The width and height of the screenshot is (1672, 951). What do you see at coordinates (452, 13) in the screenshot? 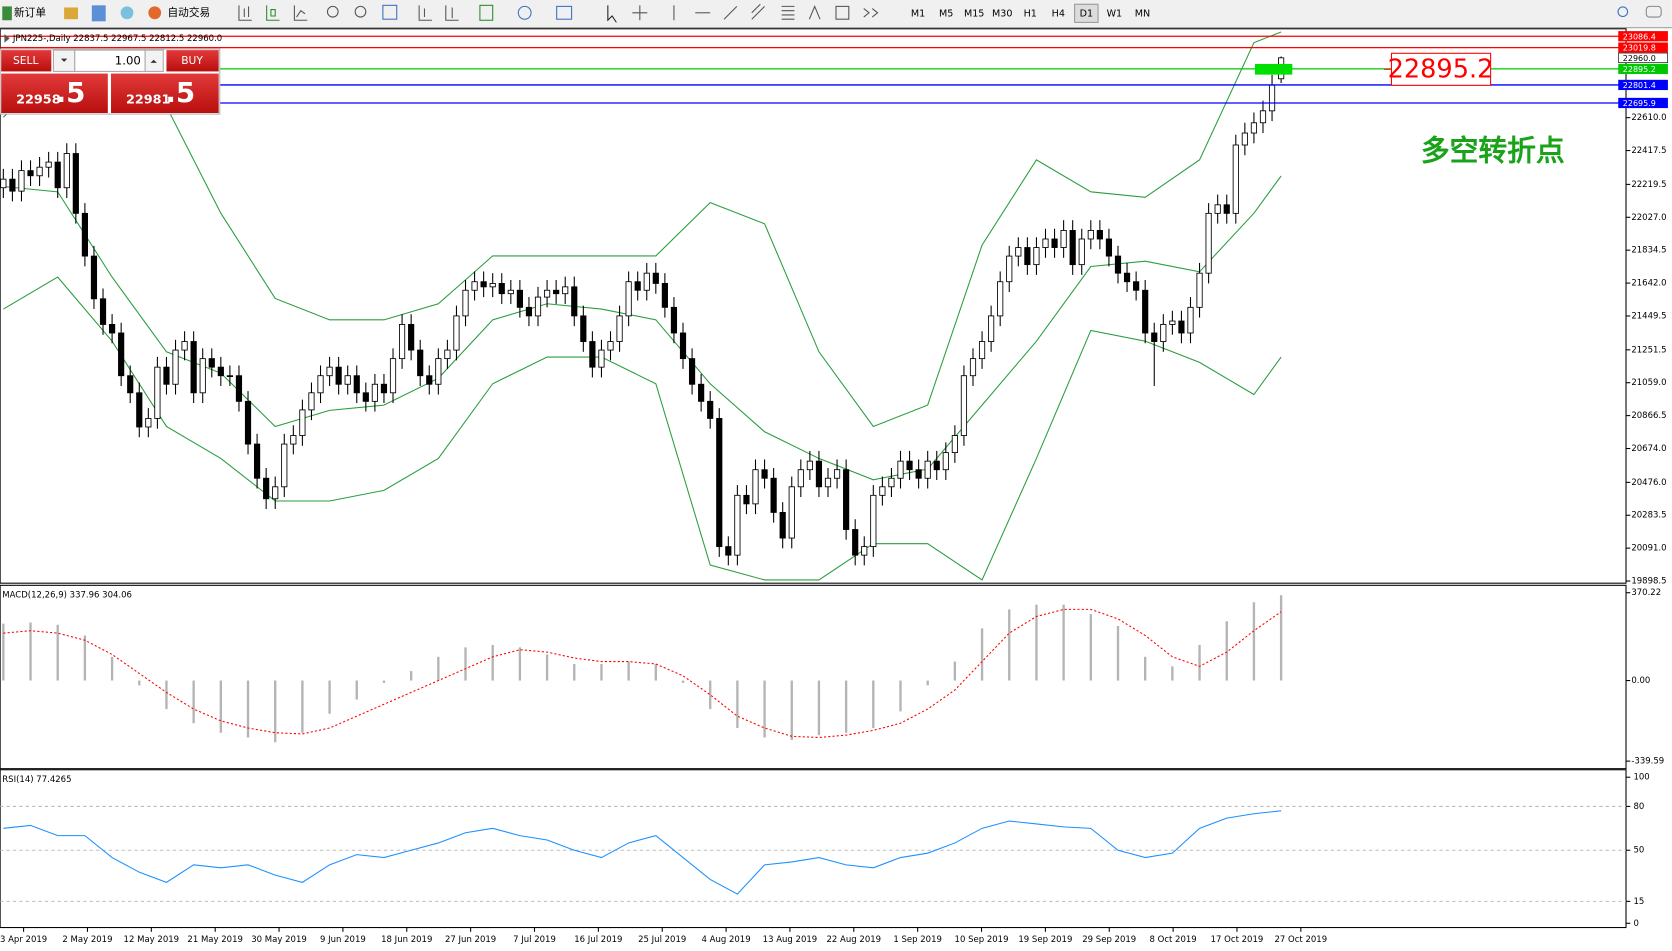
I see `shift-icon` at bounding box center [452, 13].